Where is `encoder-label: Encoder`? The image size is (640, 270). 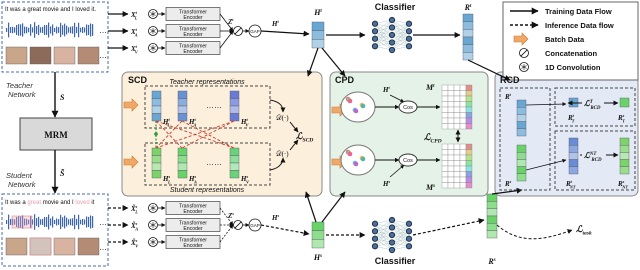 encoder-label: Encoder is located at coordinates (193, 18).